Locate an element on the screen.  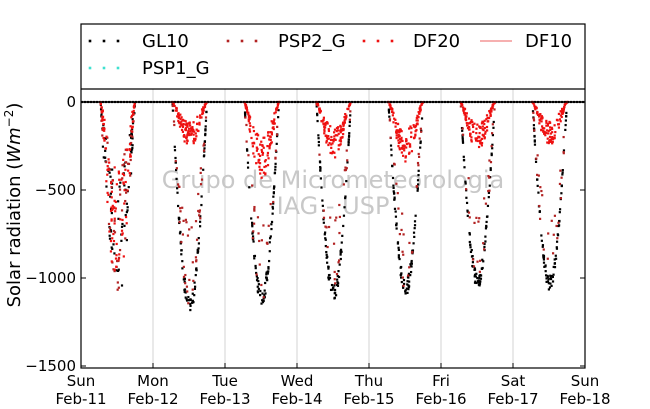
watermark-line-1: Grupo de Micrometeorologia is located at coordinates (333, 180).